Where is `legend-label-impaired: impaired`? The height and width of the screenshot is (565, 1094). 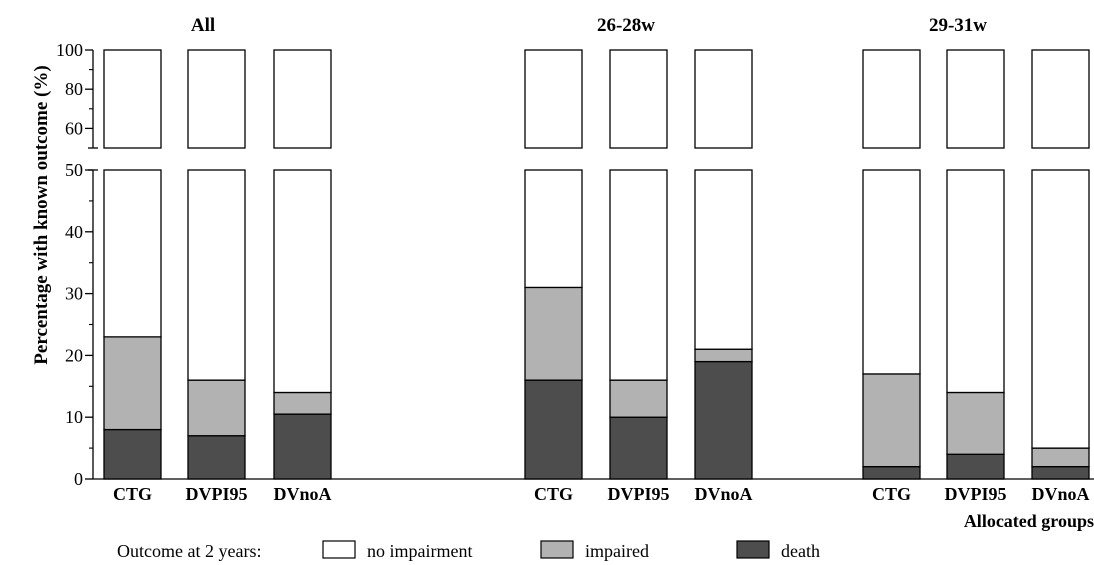
legend-label-impaired: impaired is located at coordinates (617, 551).